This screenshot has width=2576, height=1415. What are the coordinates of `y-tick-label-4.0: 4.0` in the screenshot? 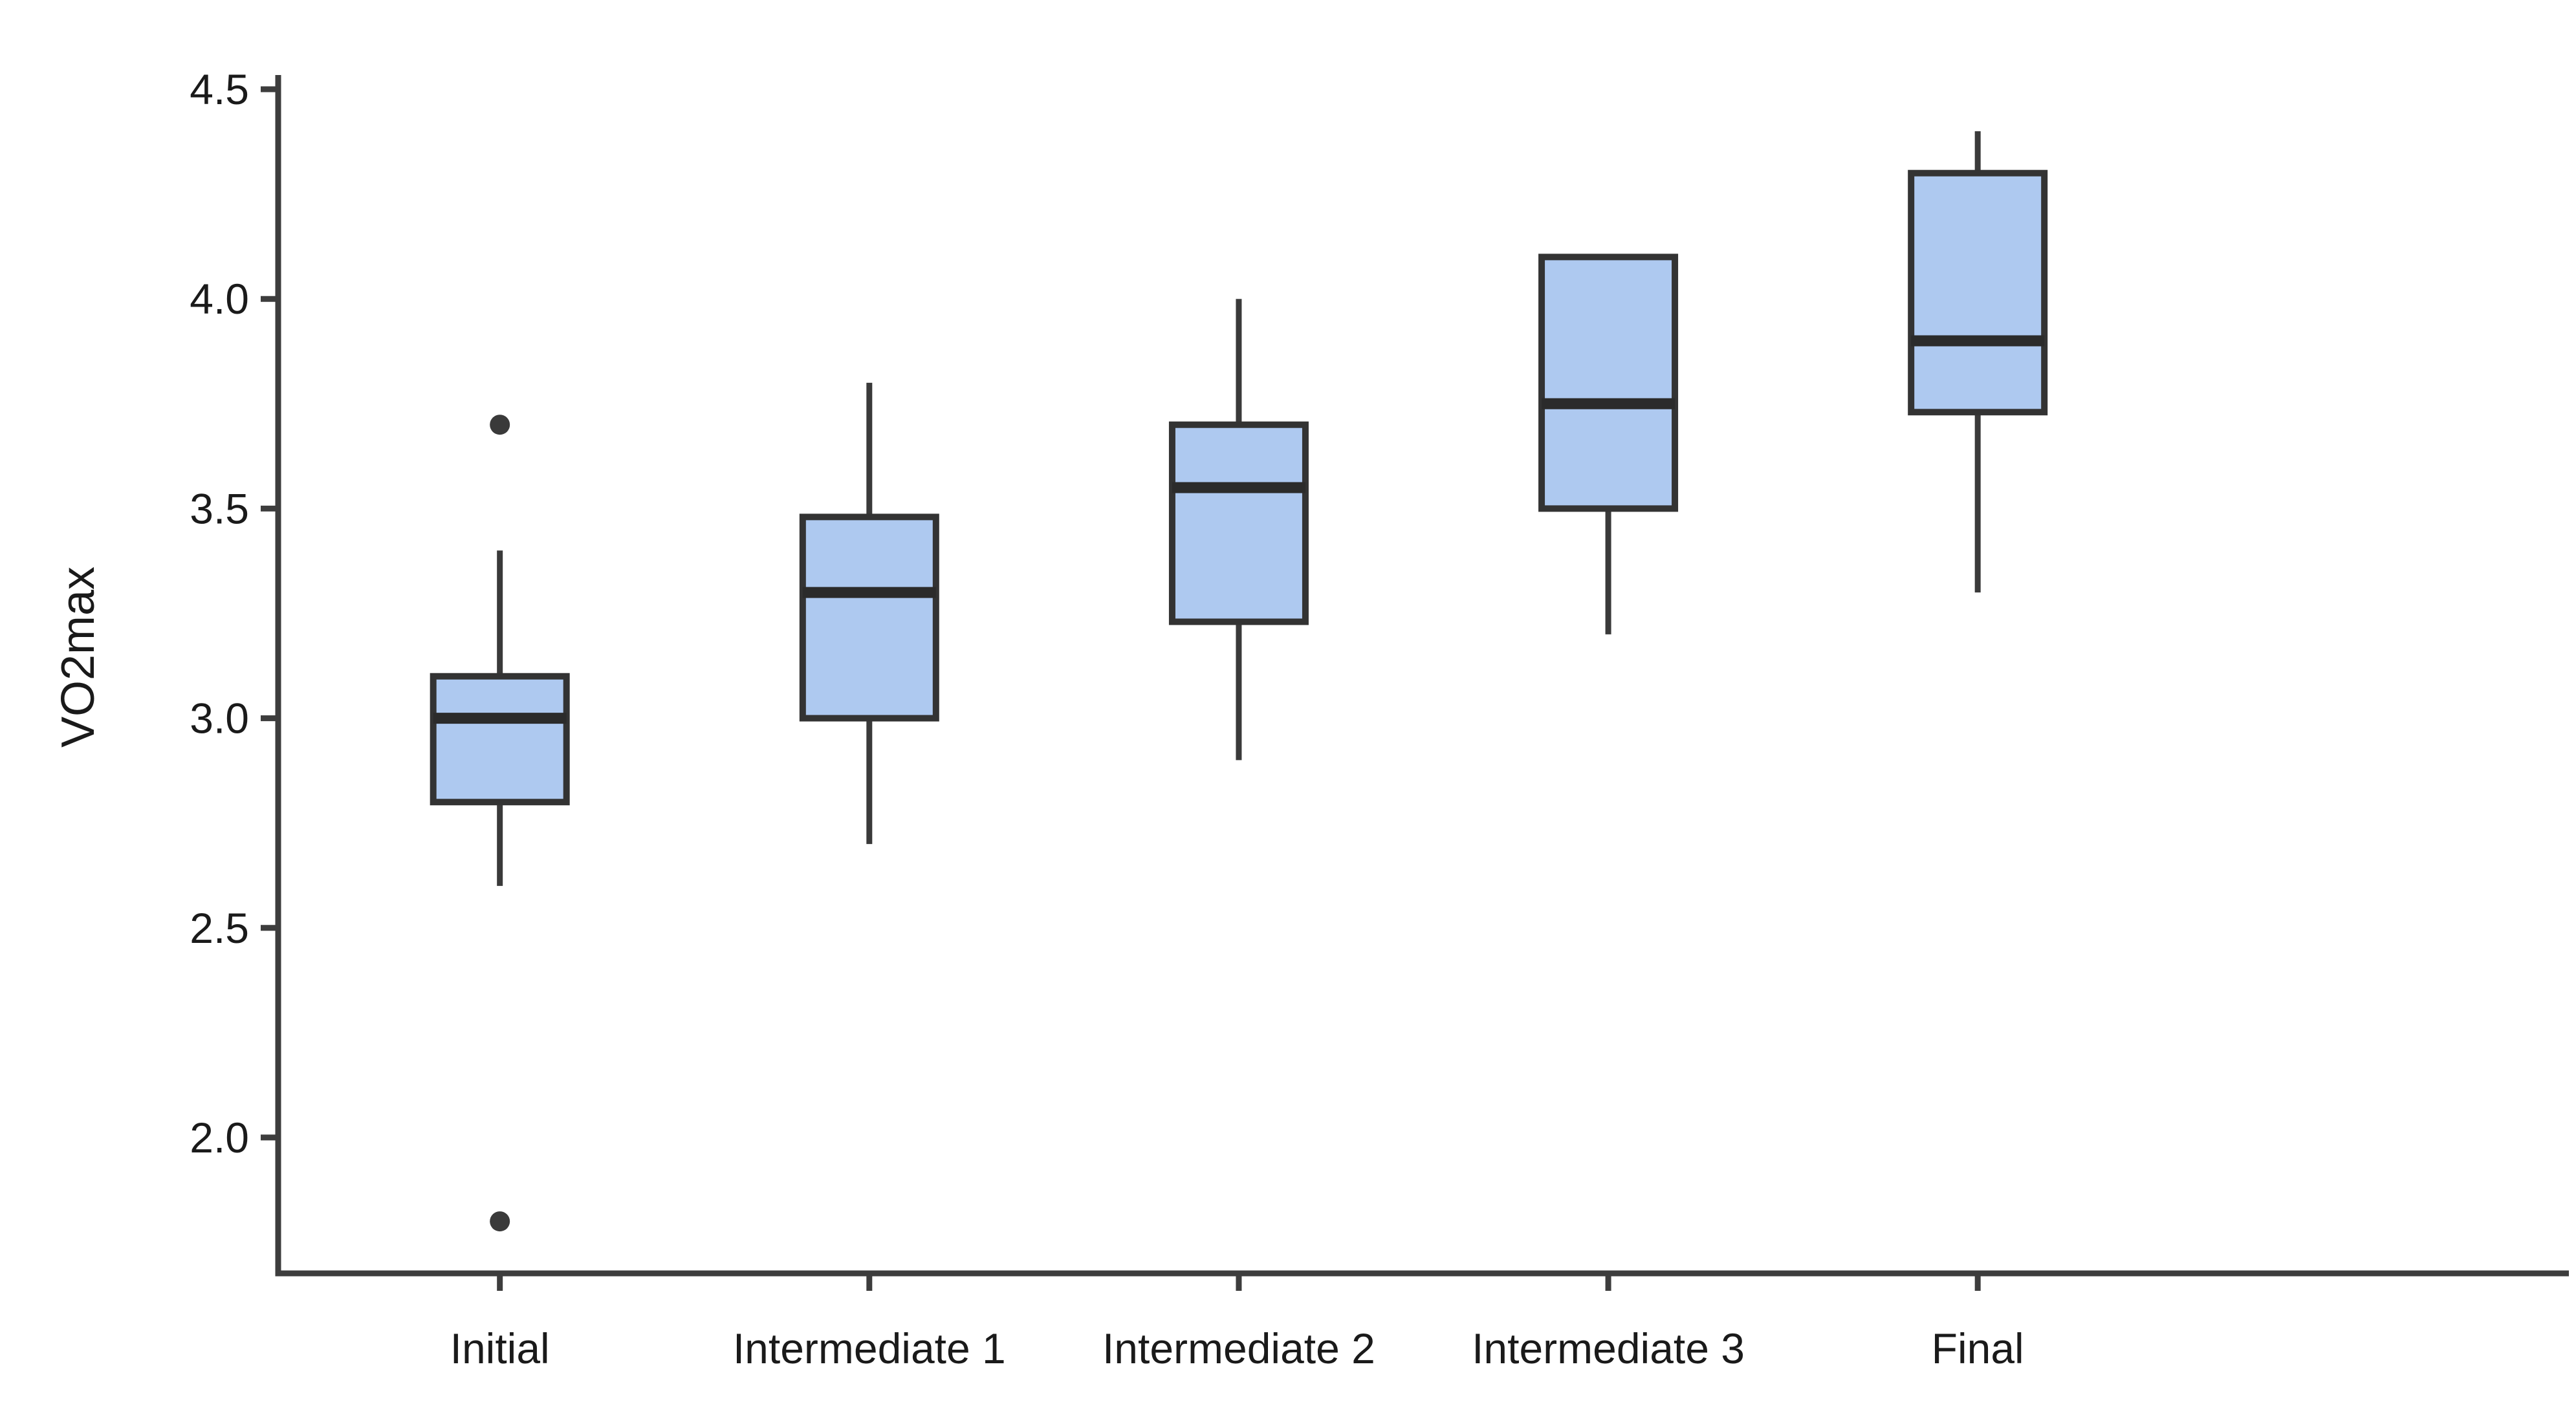 It's located at (219, 299).